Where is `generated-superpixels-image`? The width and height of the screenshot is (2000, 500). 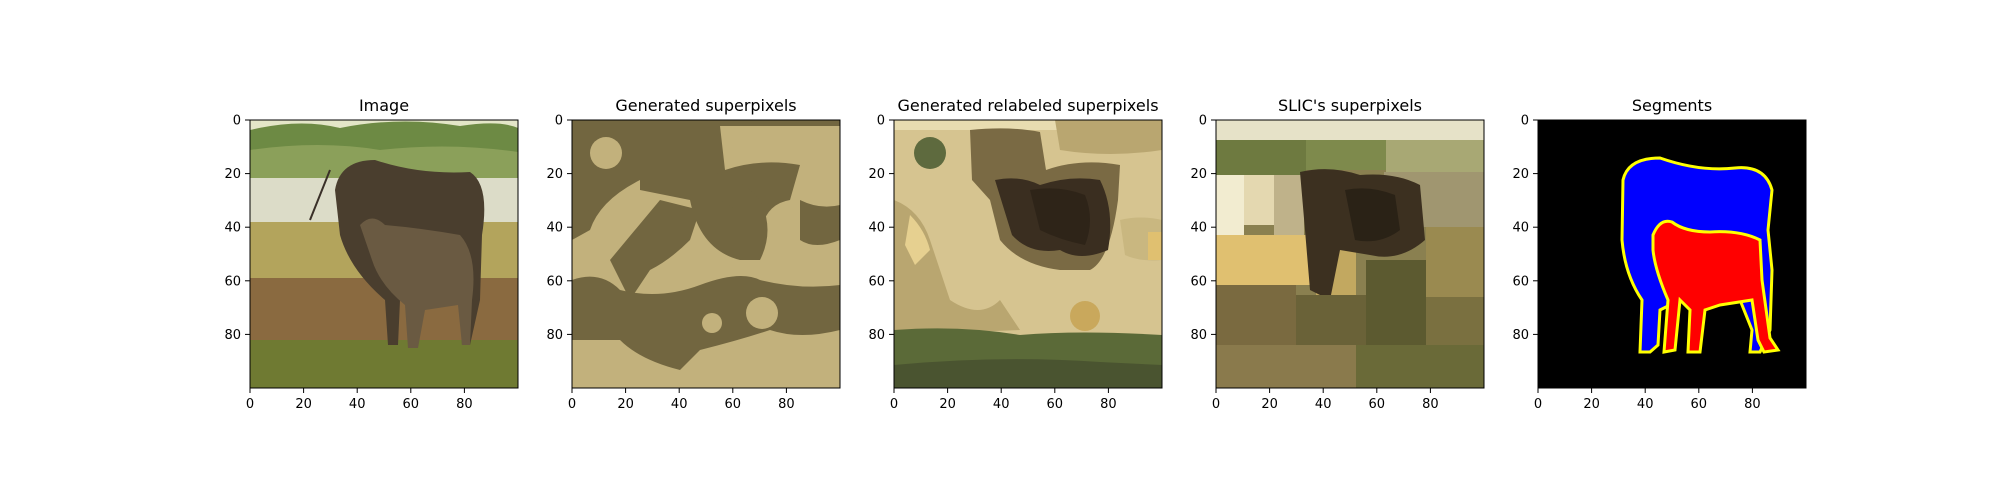
generated-superpixels-image is located at coordinates (706, 254).